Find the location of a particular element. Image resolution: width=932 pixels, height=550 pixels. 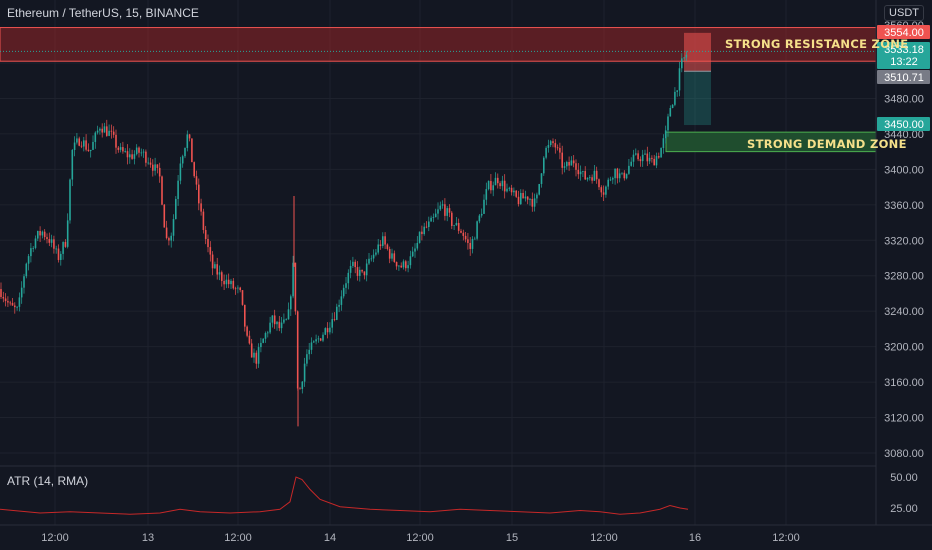

atr-legend: ATR (14, RMA) is located at coordinates (48, 481).